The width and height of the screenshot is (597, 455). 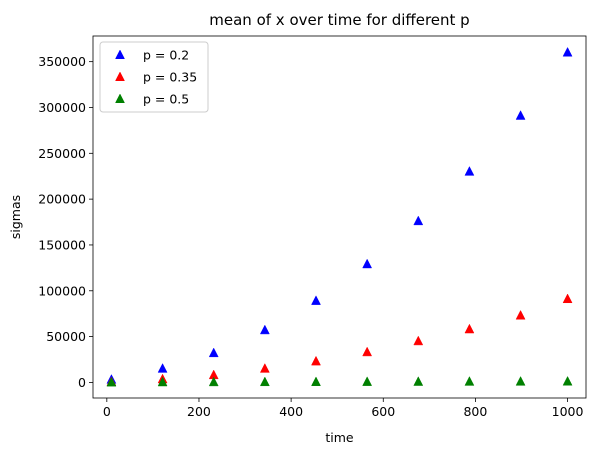 I want to click on y-axis-label: sigmas, so click(x=15, y=217).